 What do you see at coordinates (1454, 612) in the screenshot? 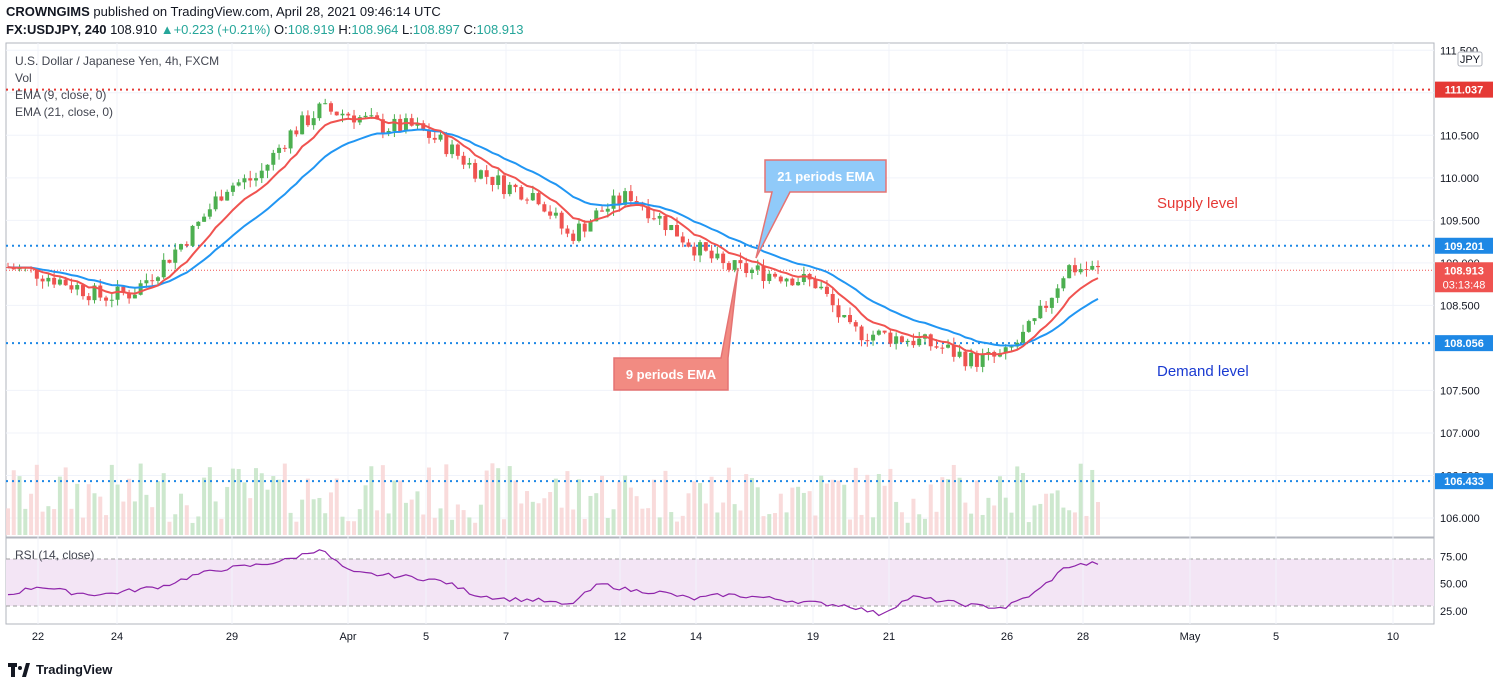
I see `rsi-tick-label: 25.00` at bounding box center [1454, 612].